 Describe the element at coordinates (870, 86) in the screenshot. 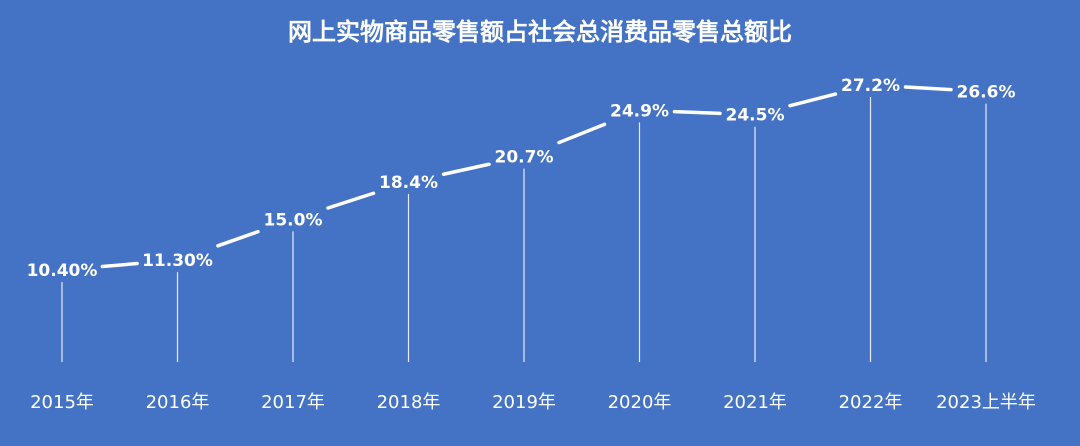

I see `data-label: 27.2%` at that location.